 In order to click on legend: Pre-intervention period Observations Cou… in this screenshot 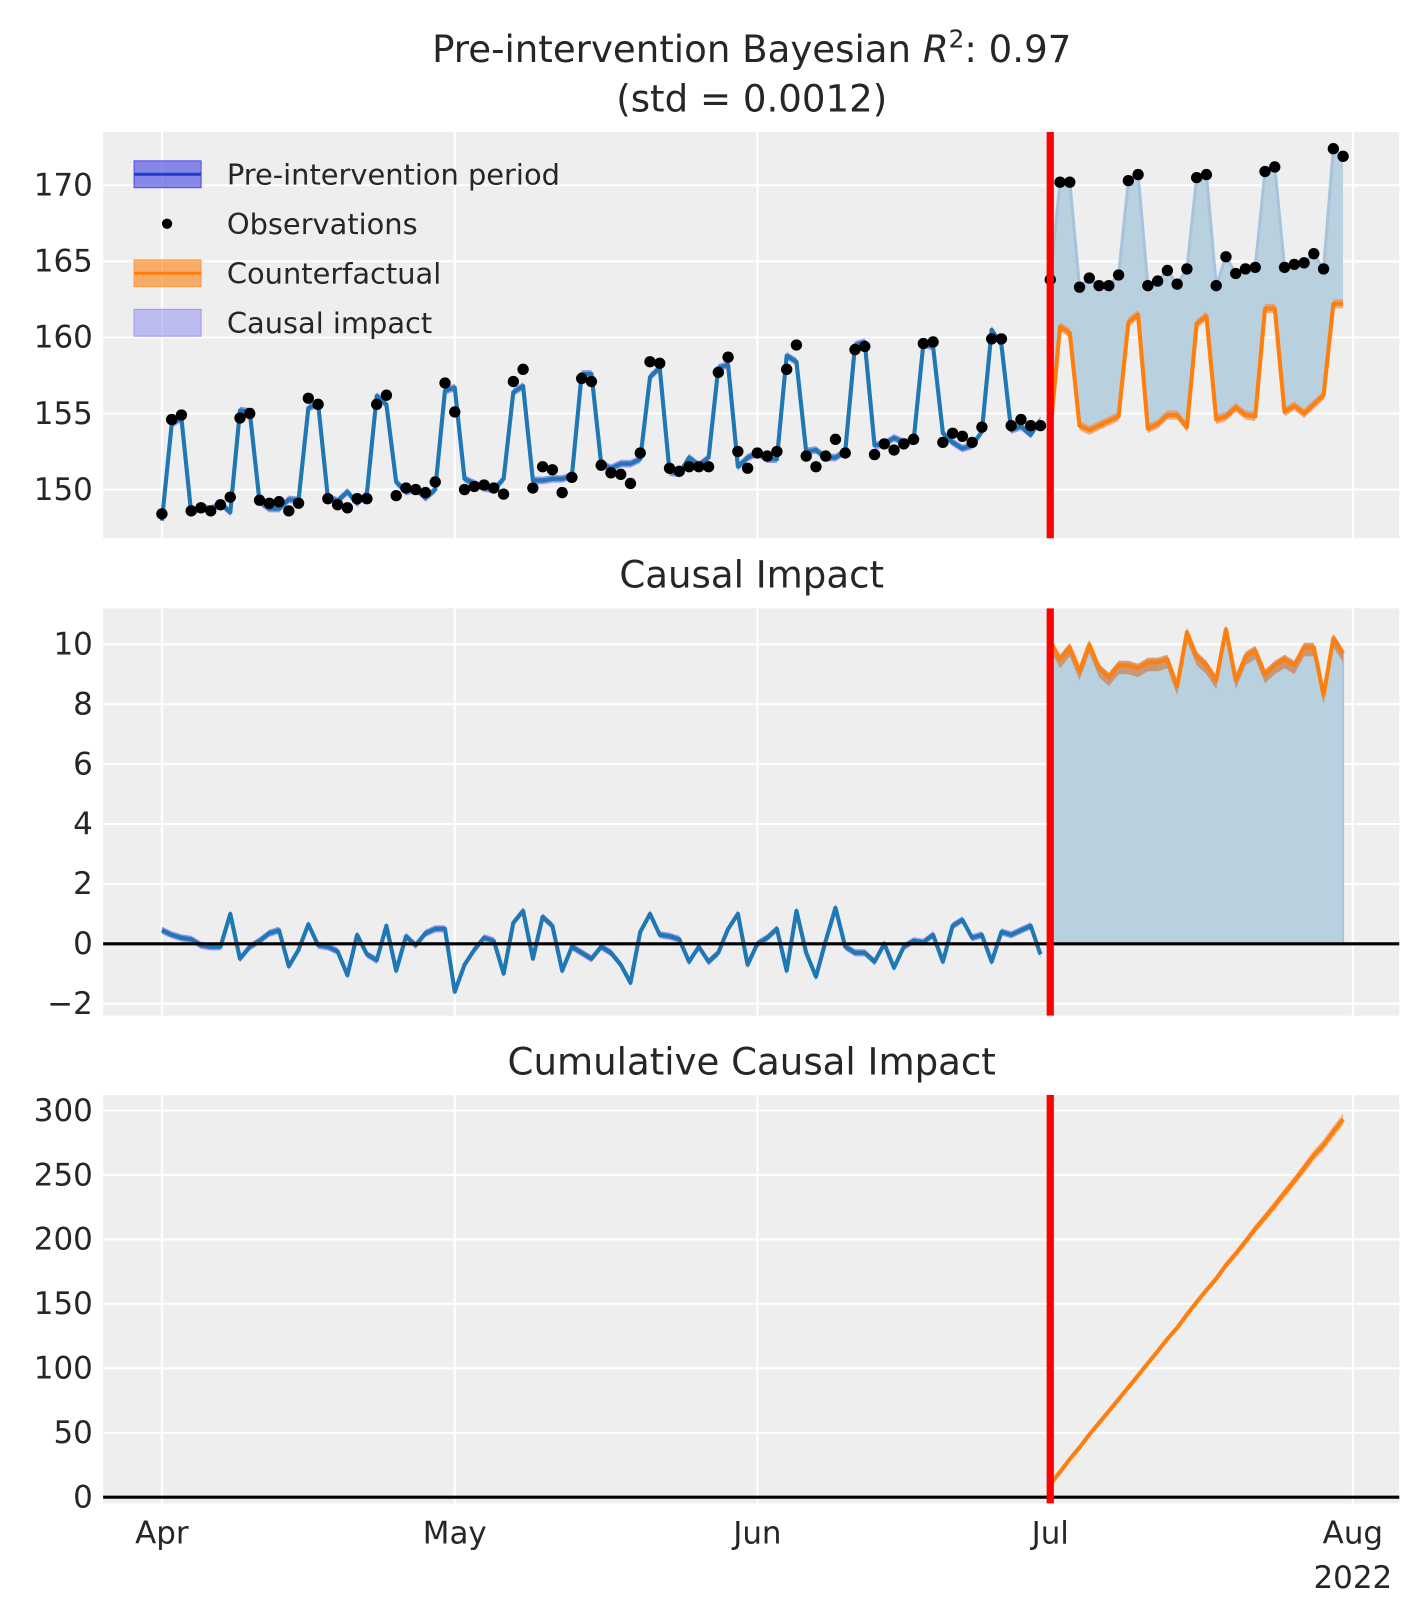, I will do `click(346, 249)`.